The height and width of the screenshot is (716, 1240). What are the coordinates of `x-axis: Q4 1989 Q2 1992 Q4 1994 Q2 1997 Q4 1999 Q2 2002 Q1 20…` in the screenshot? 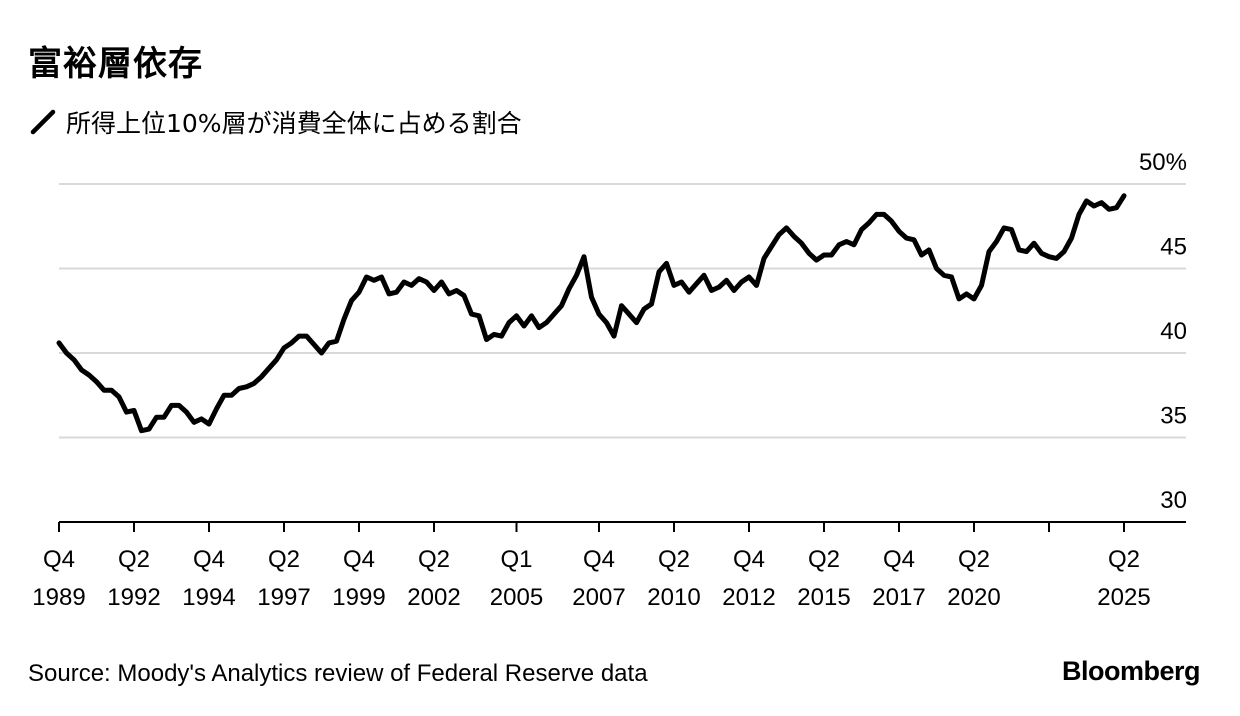 It's located at (609, 566).